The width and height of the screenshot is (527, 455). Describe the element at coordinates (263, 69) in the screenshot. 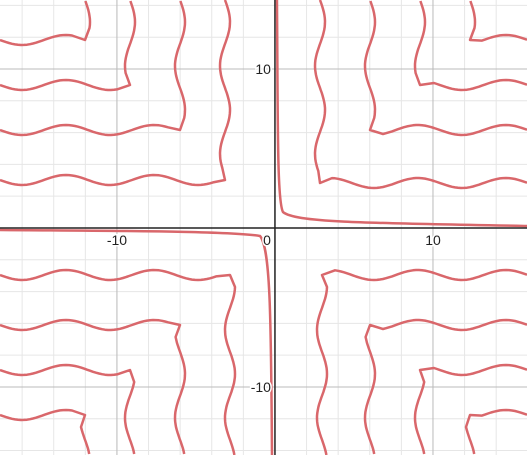

I see `y-tick-label: 10` at that location.